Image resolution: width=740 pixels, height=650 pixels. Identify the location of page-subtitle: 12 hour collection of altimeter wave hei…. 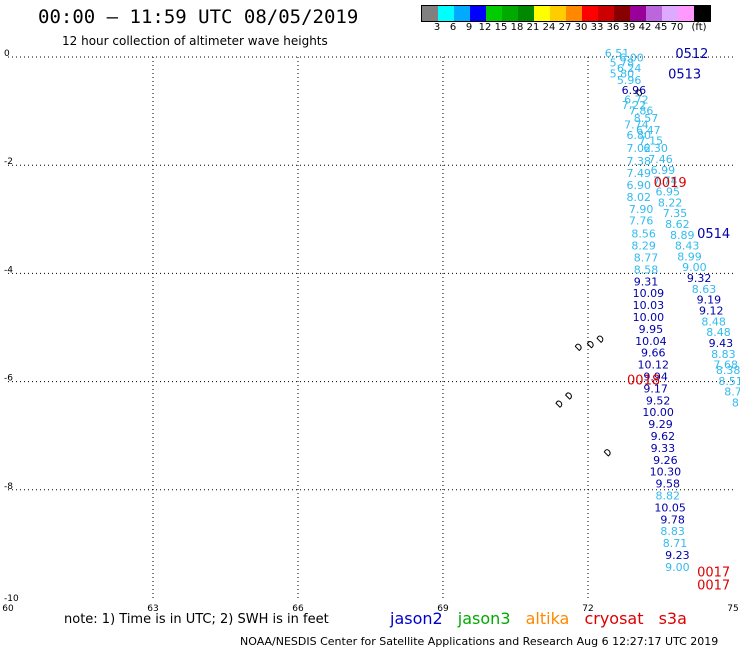
(195, 41).